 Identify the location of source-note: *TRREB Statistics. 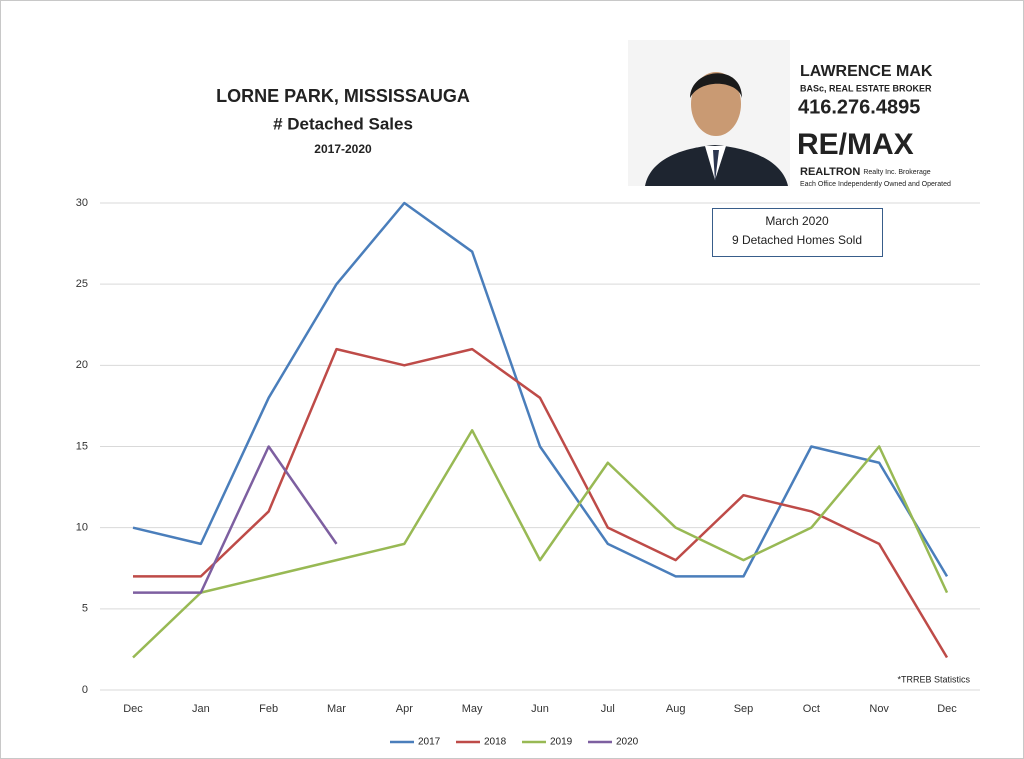
(933, 679).